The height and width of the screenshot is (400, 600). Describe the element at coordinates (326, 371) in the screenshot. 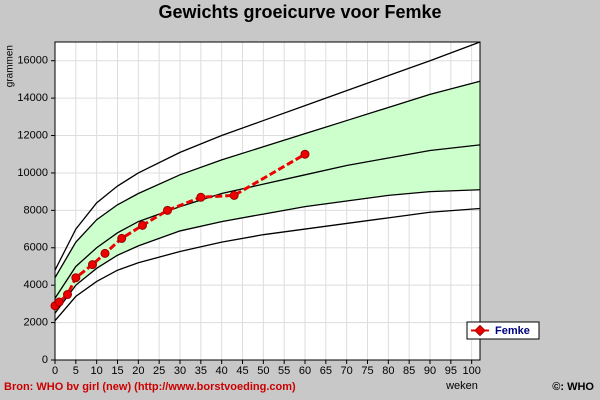

I see `x-tick-label: 65` at that location.